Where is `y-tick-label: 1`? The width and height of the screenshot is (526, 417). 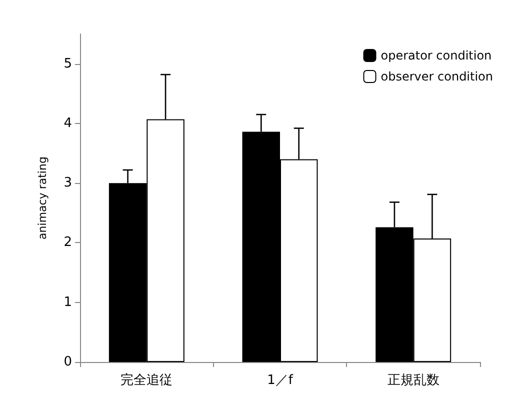 y-tick-label: 1 is located at coordinates (68, 302).